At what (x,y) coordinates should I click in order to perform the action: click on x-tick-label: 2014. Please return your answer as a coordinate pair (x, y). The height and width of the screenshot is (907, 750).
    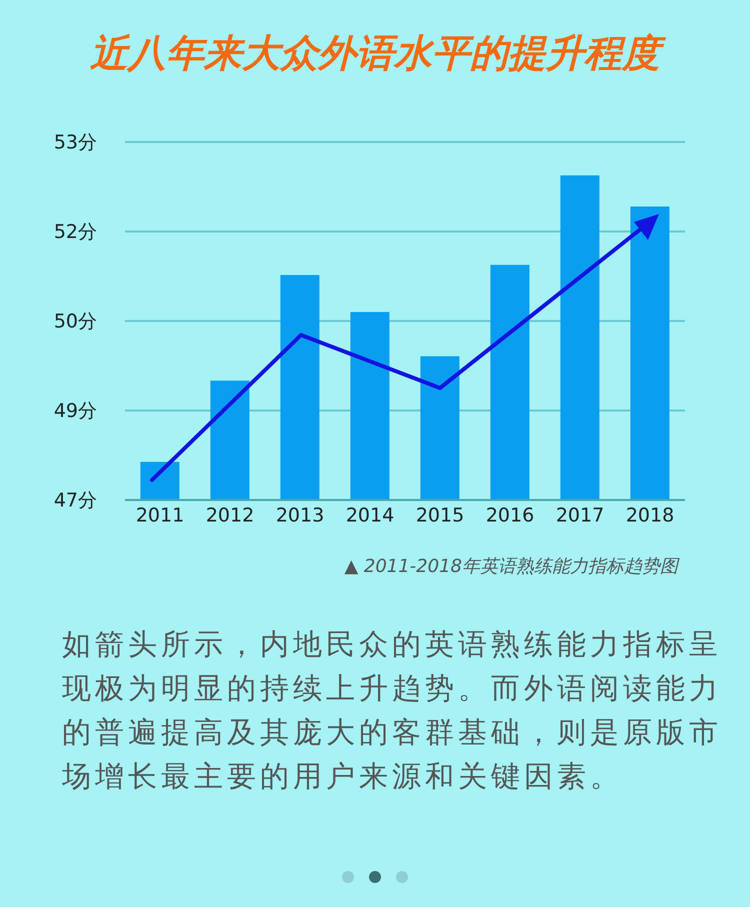
    Looking at the image, I should click on (370, 515).